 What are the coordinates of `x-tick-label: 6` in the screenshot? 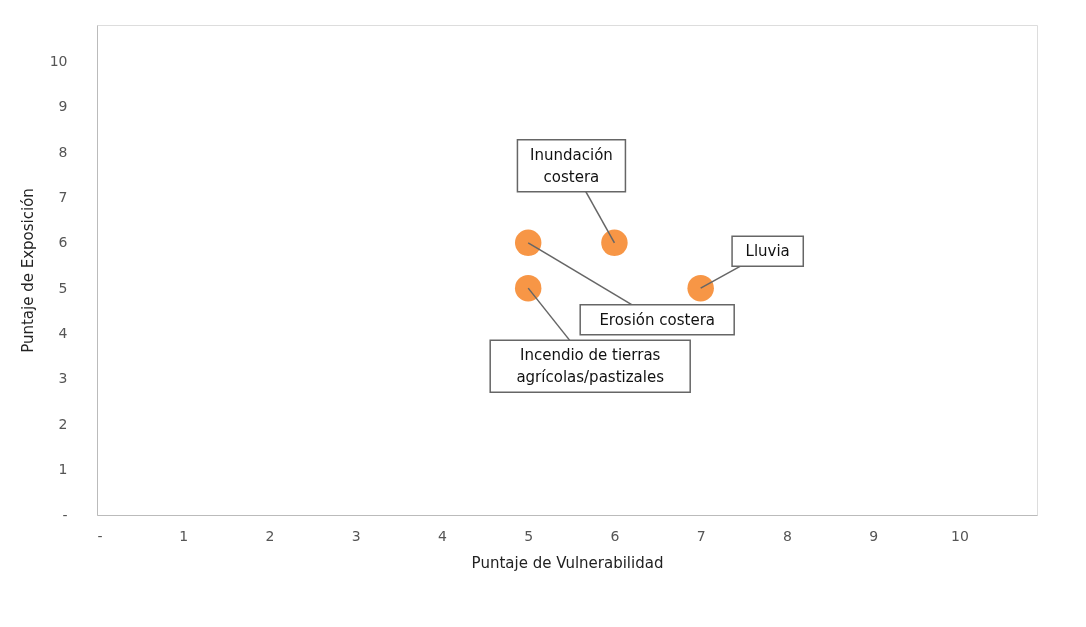 It's located at (615, 535).